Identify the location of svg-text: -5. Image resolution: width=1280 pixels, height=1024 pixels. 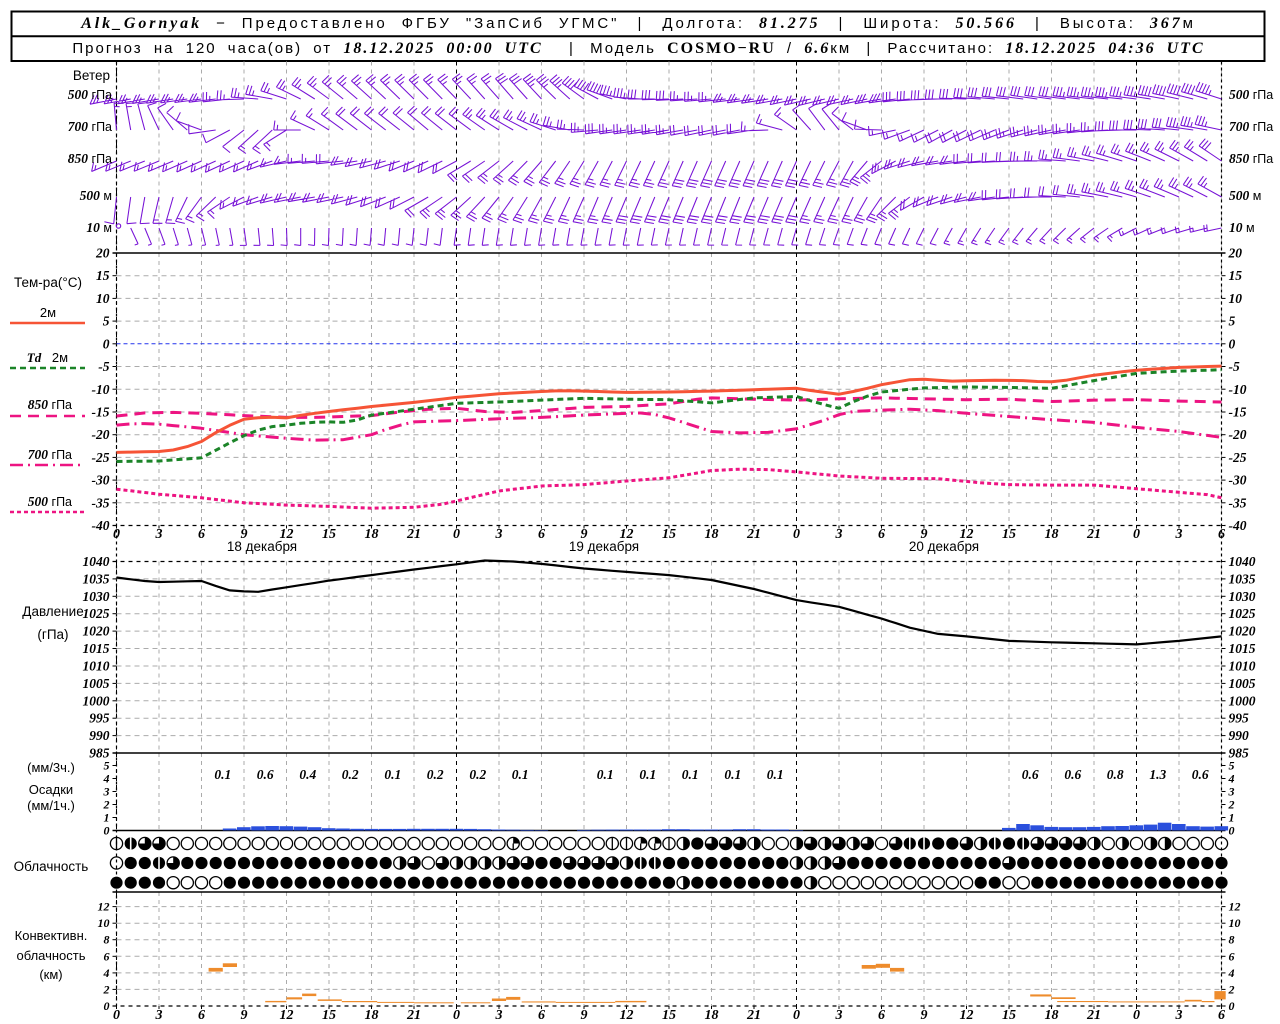
(1234, 366).